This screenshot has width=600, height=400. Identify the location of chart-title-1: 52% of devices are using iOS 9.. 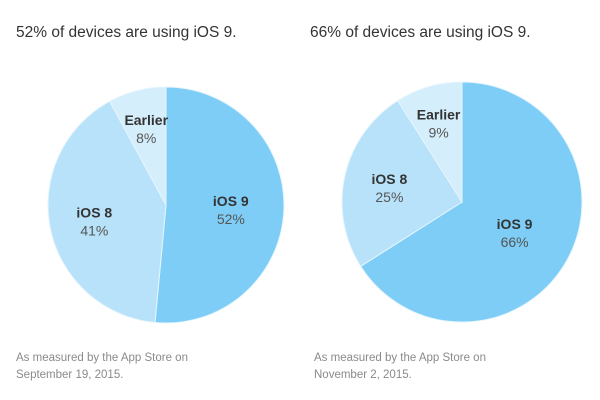
(126, 32).